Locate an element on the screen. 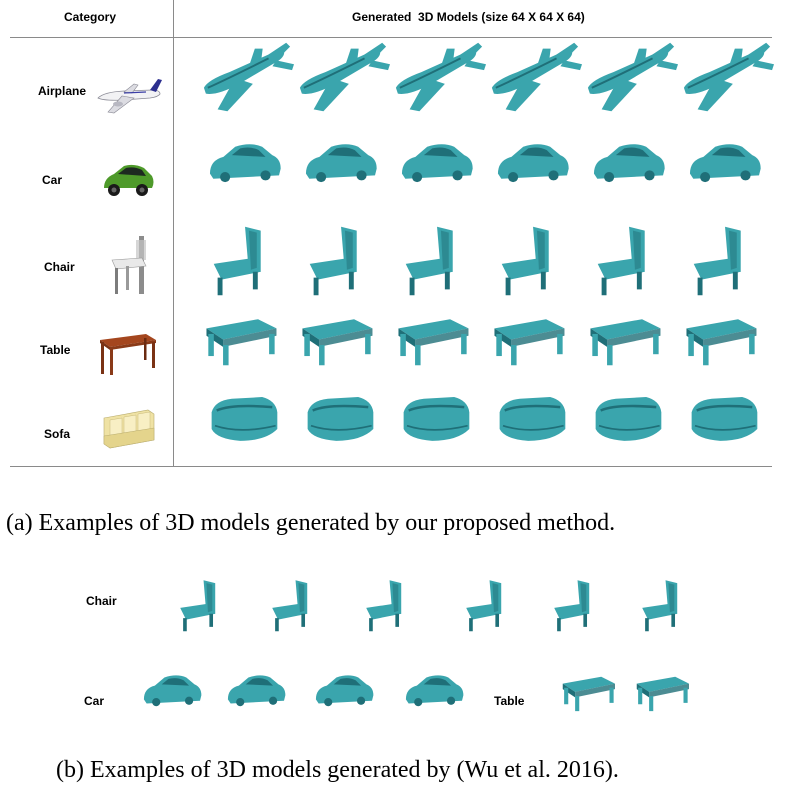 Image resolution: width=792 pixels, height=792 pixels. row-label-sofa: Sofa is located at coordinates (57, 434).